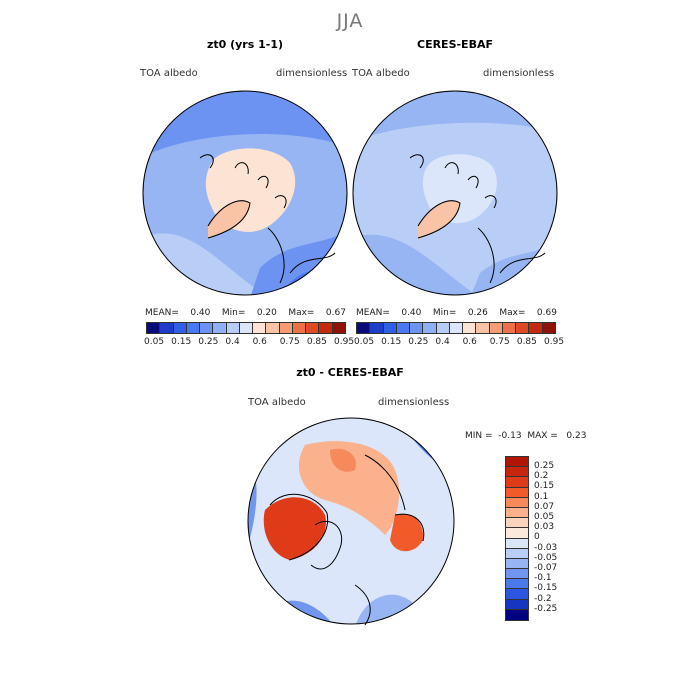 This screenshot has height=700, width=700. What do you see at coordinates (543, 598) in the screenshot?
I see `colorbar-tick-label: -0.2` at bounding box center [543, 598].